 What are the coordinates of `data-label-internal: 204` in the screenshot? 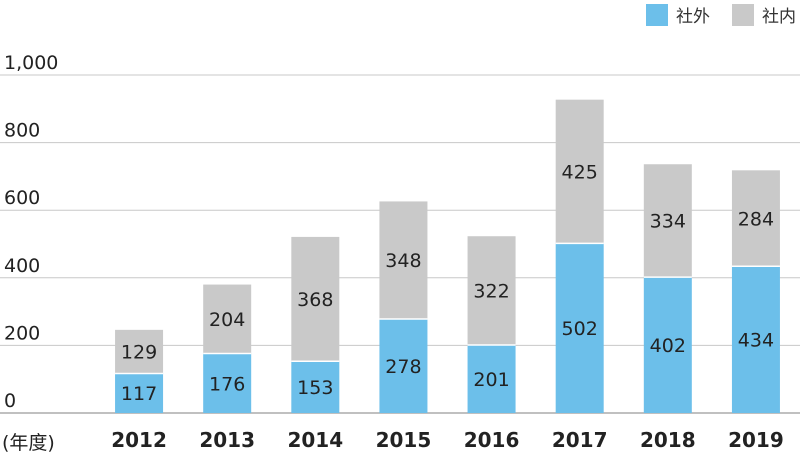 It's located at (227, 320).